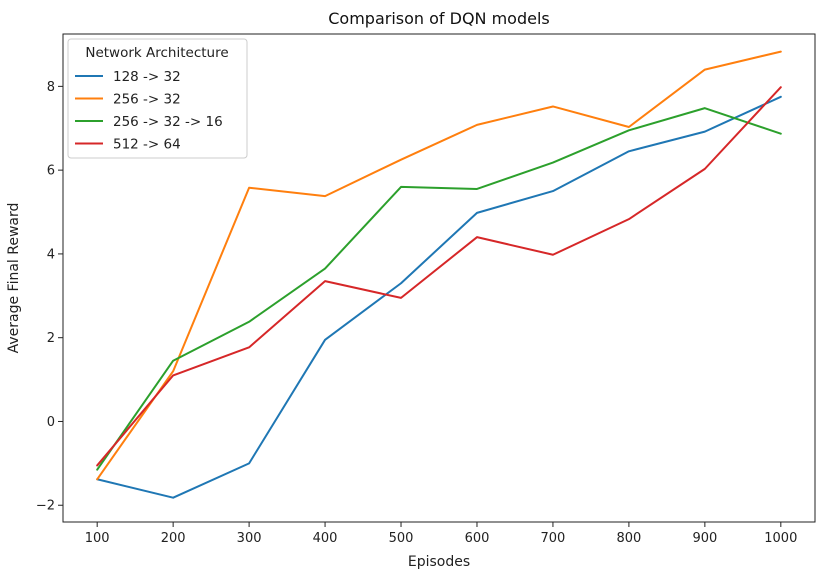  What do you see at coordinates (401, 538) in the screenshot?
I see `x-tick-label: 500` at bounding box center [401, 538].